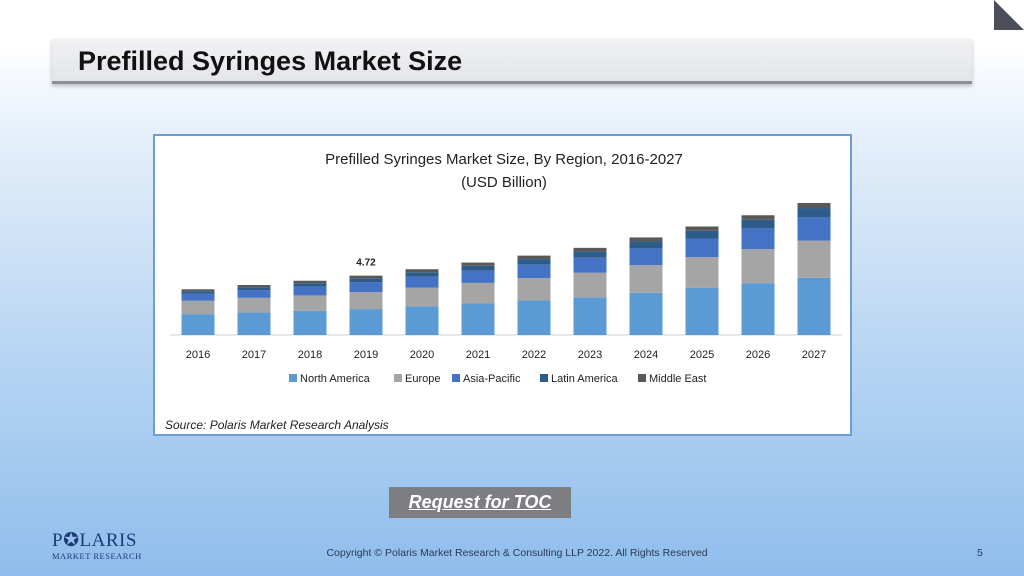  What do you see at coordinates (646, 355) in the screenshot?
I see `x-tick-label: 2024` at bounding box center [646, 355].